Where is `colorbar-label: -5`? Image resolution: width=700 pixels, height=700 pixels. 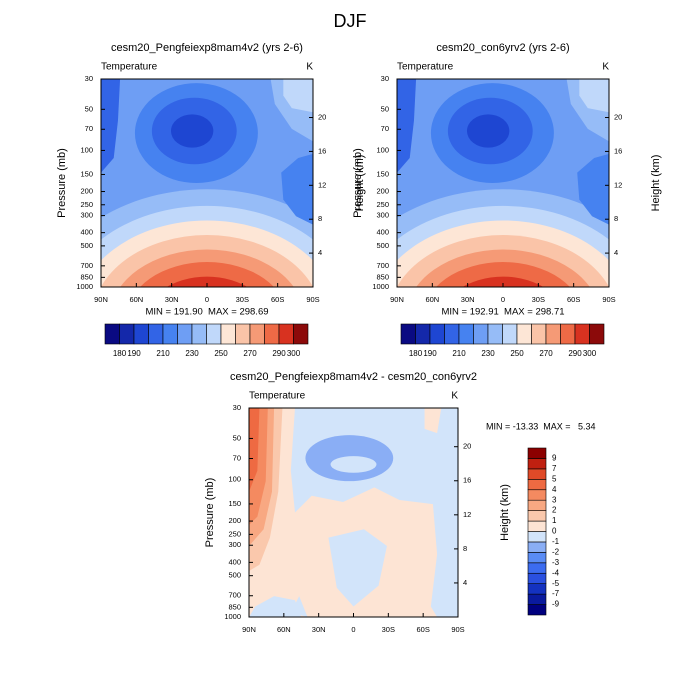
colorbar-label: -5 is located at coordinates (556, 583).